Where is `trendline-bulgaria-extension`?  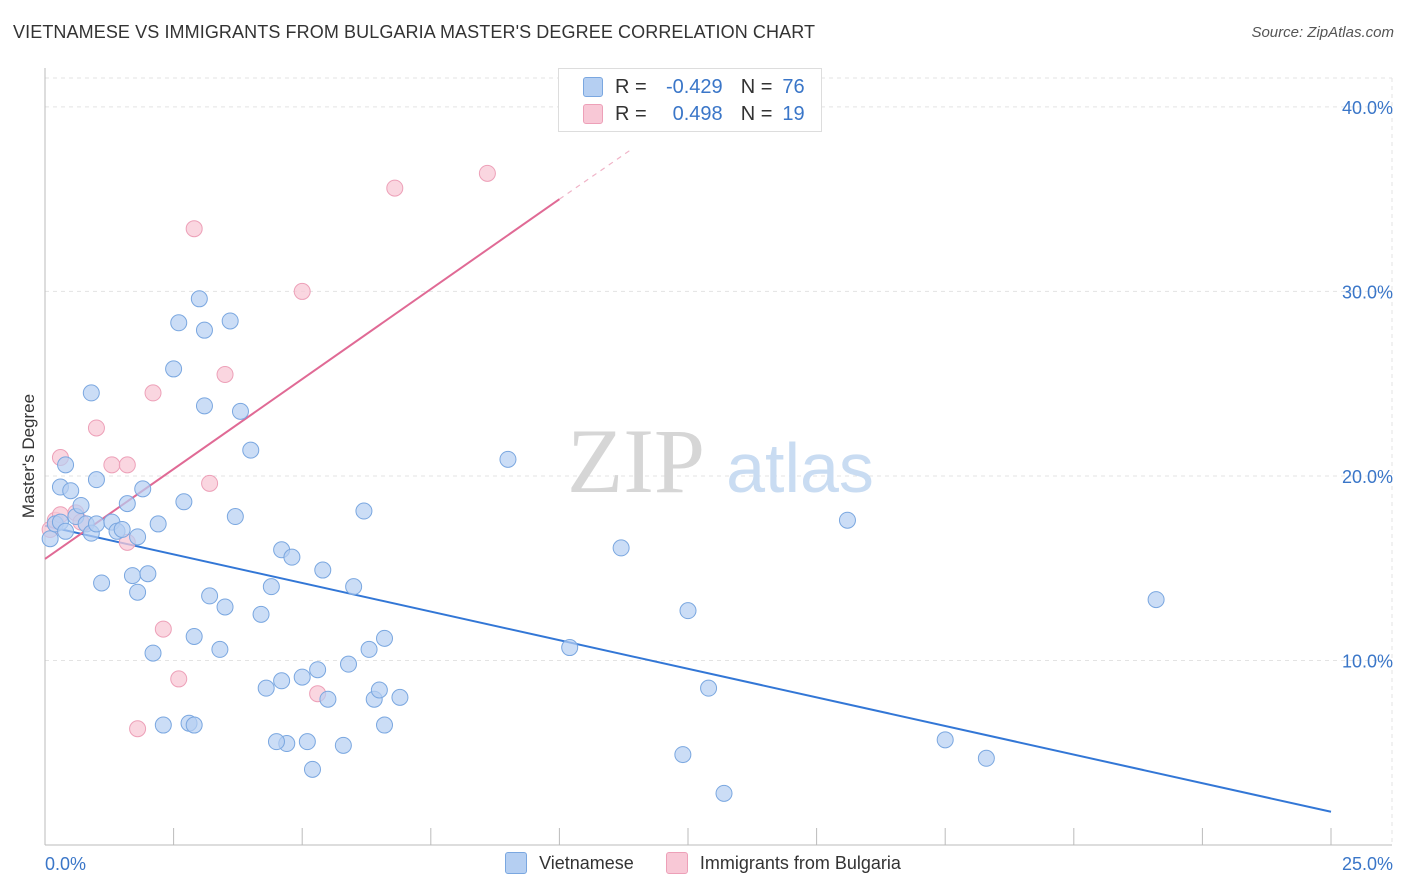
trendline-bulgaria-extension is located at coordinates (595, 174).